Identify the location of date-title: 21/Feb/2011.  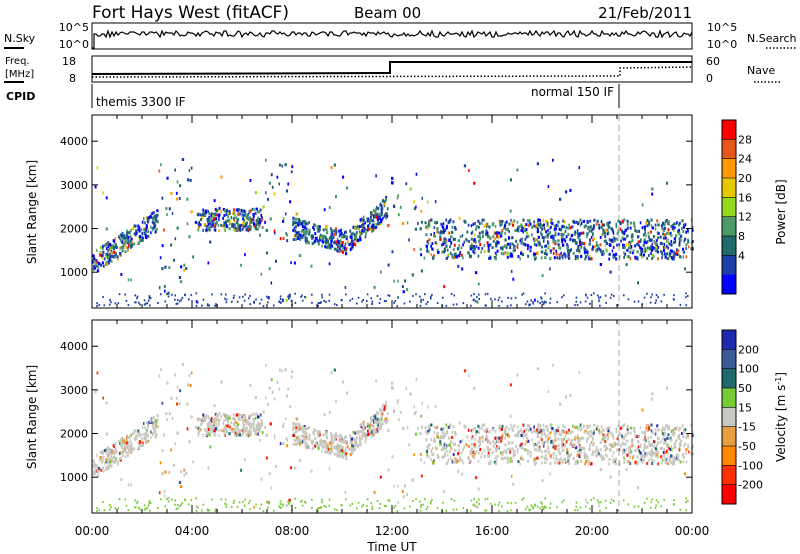
(645, 13).